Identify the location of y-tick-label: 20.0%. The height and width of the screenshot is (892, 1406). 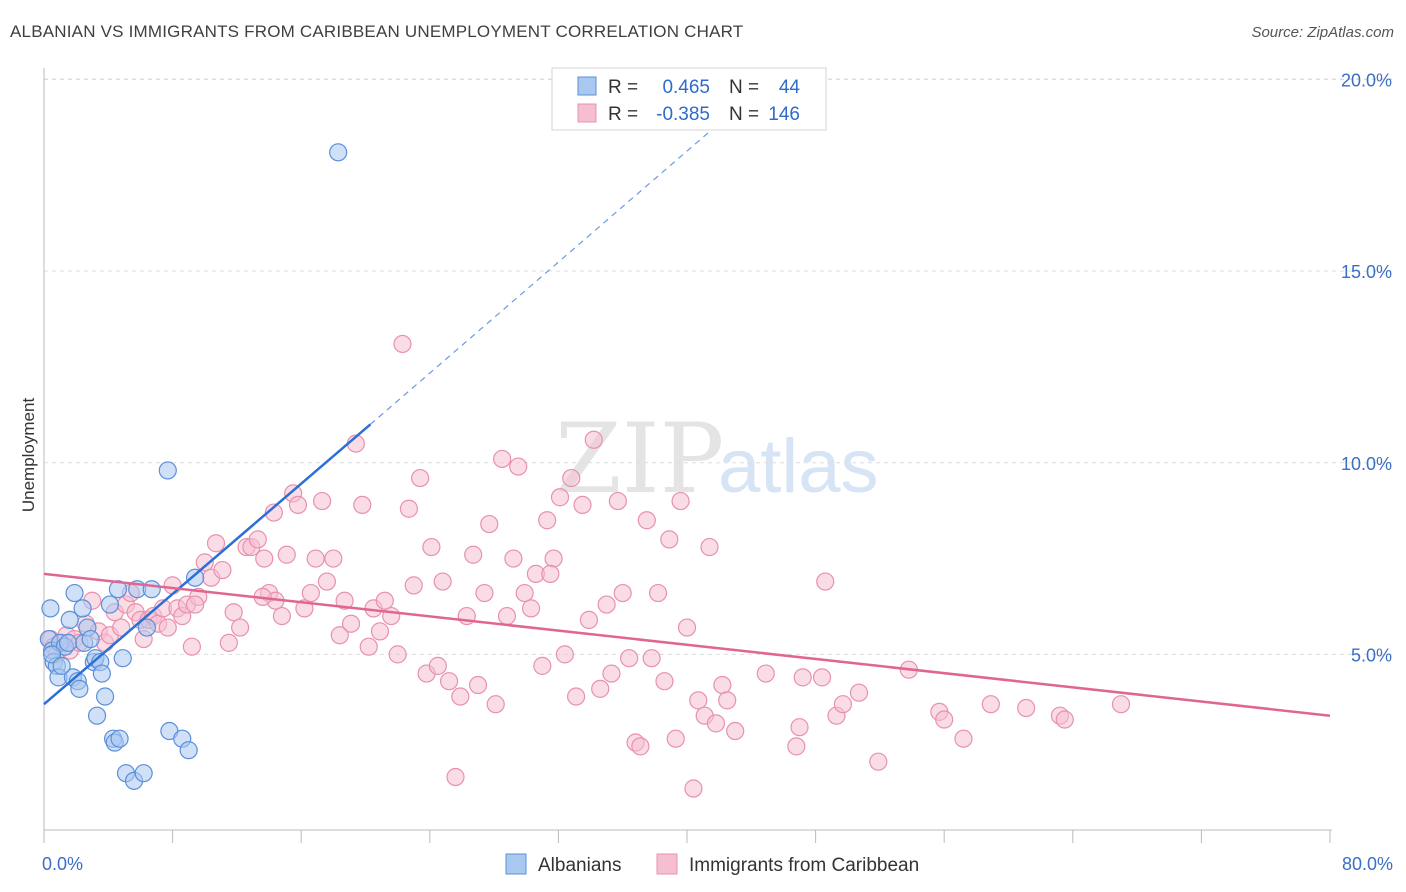
(1366, 81).